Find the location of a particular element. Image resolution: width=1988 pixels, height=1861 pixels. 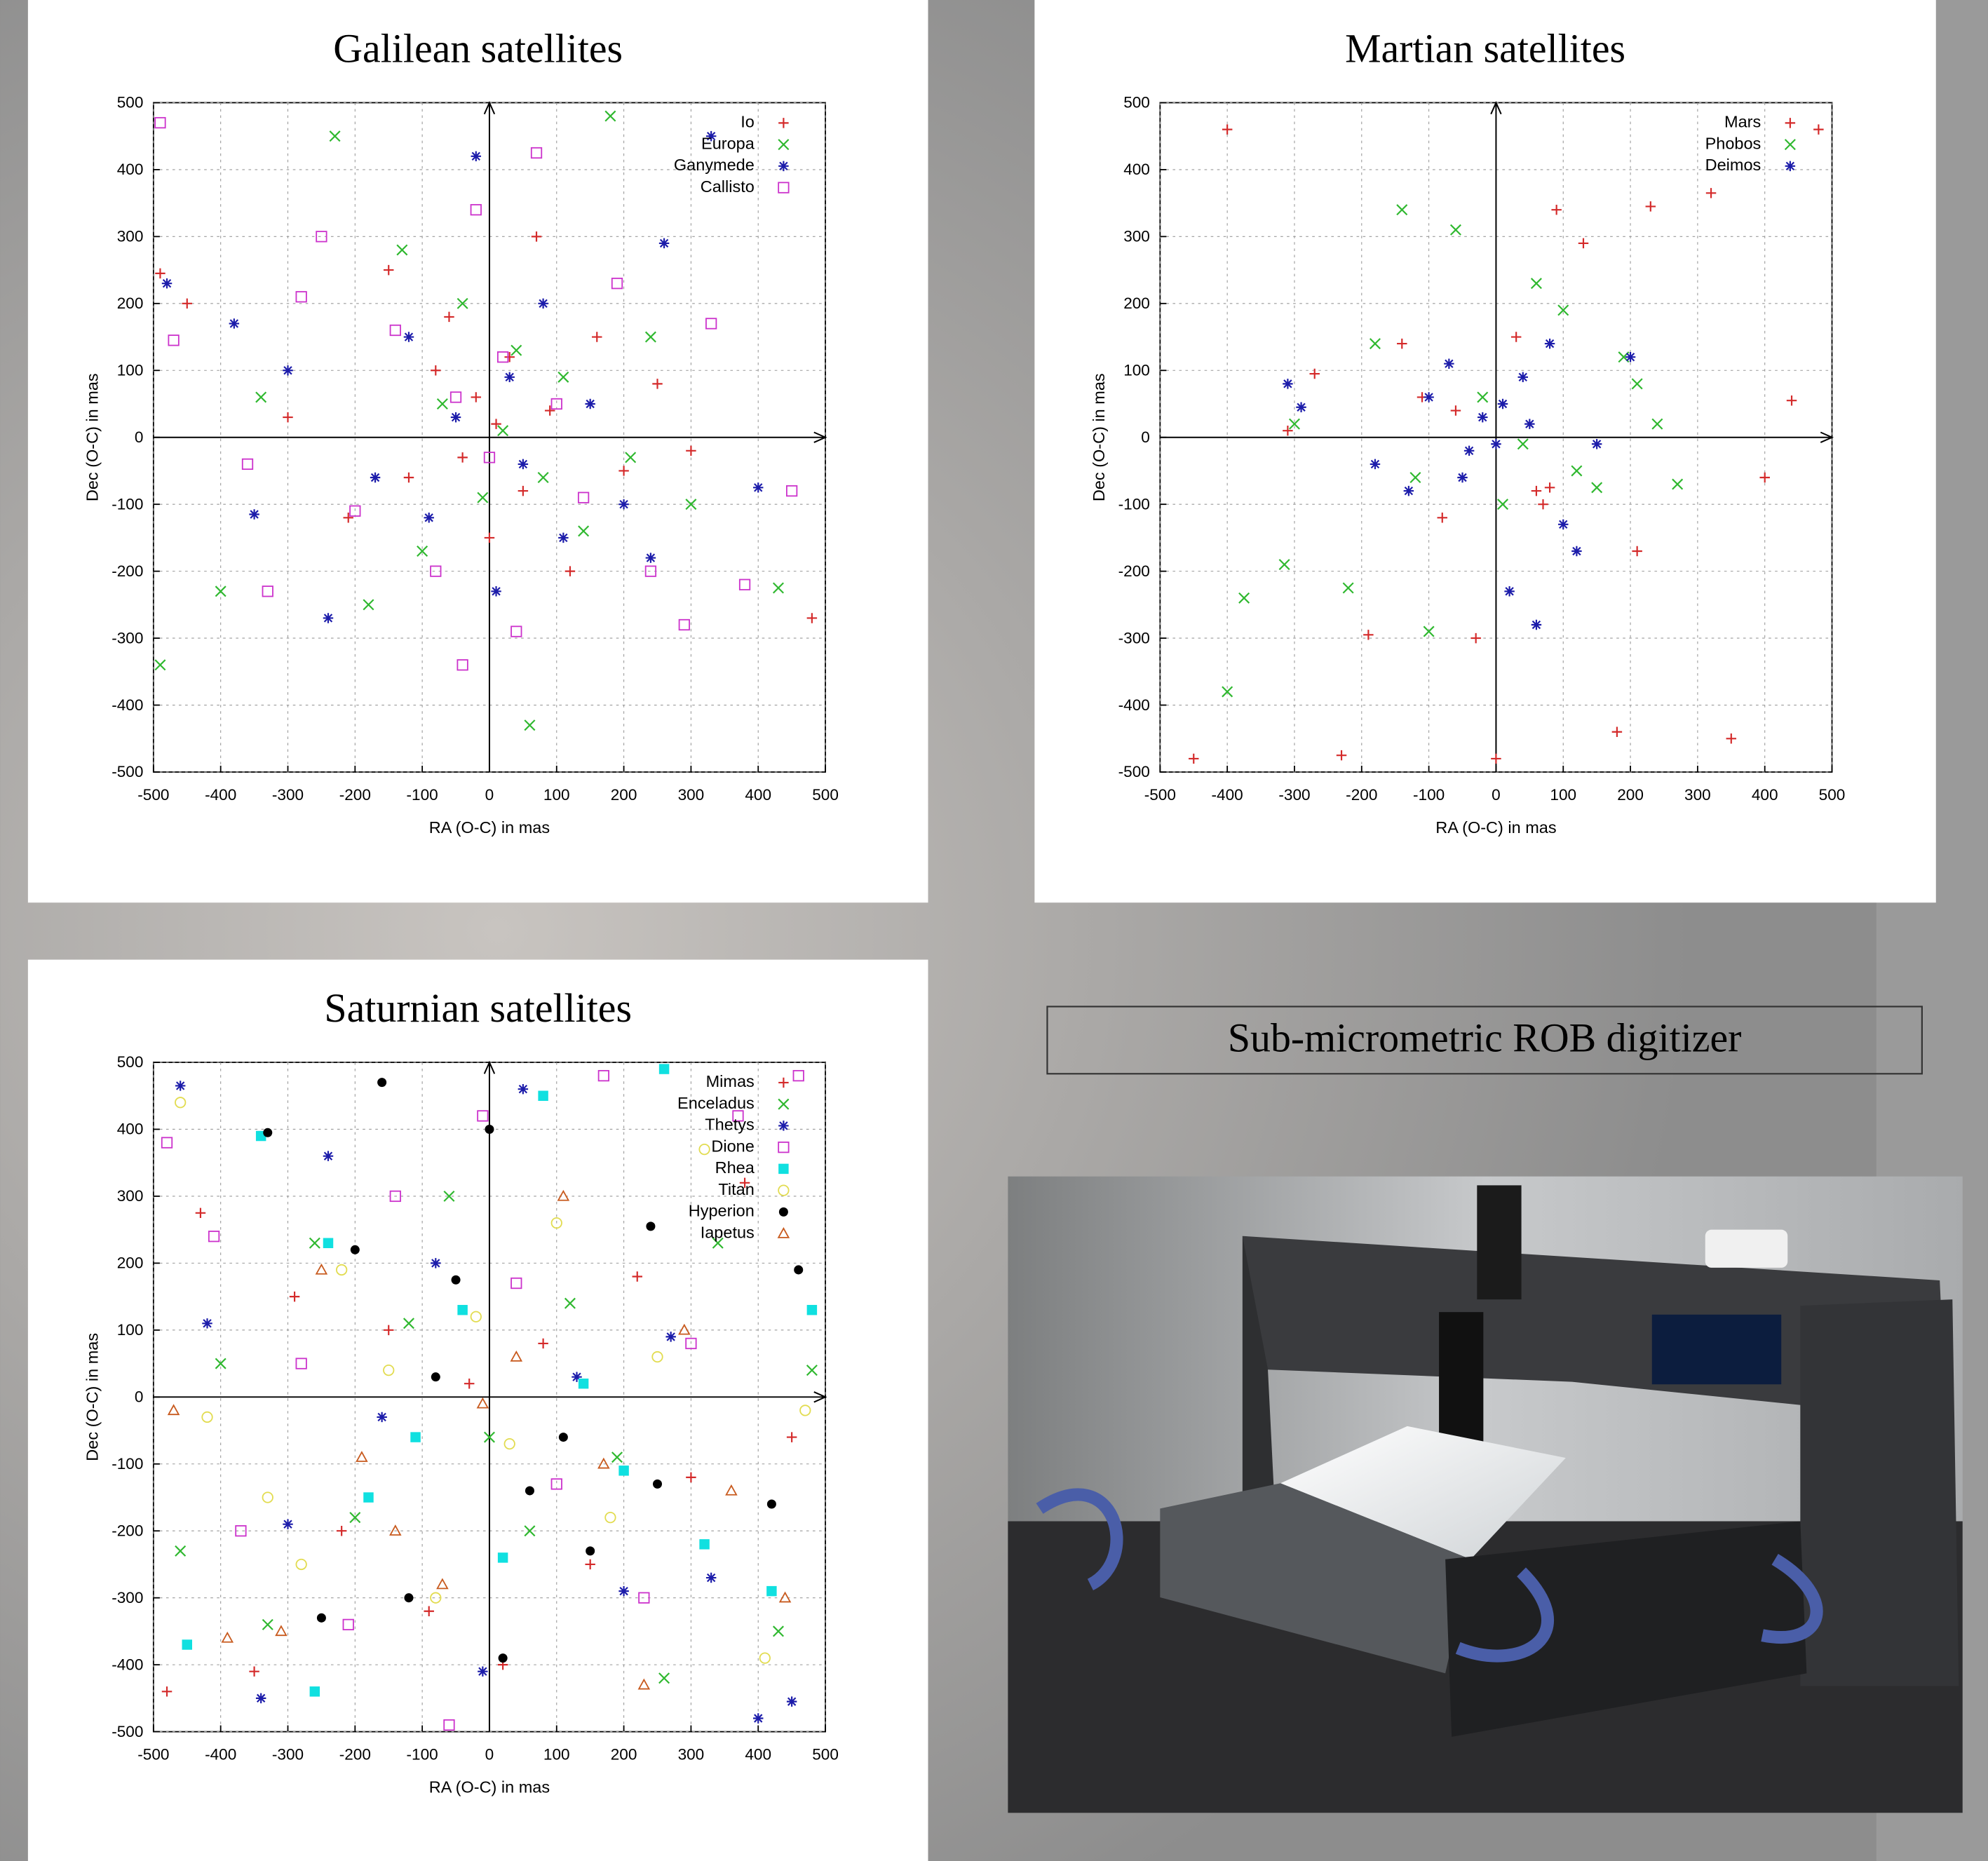

legend-label: Enceladus is located at coordinates (716, 1103).